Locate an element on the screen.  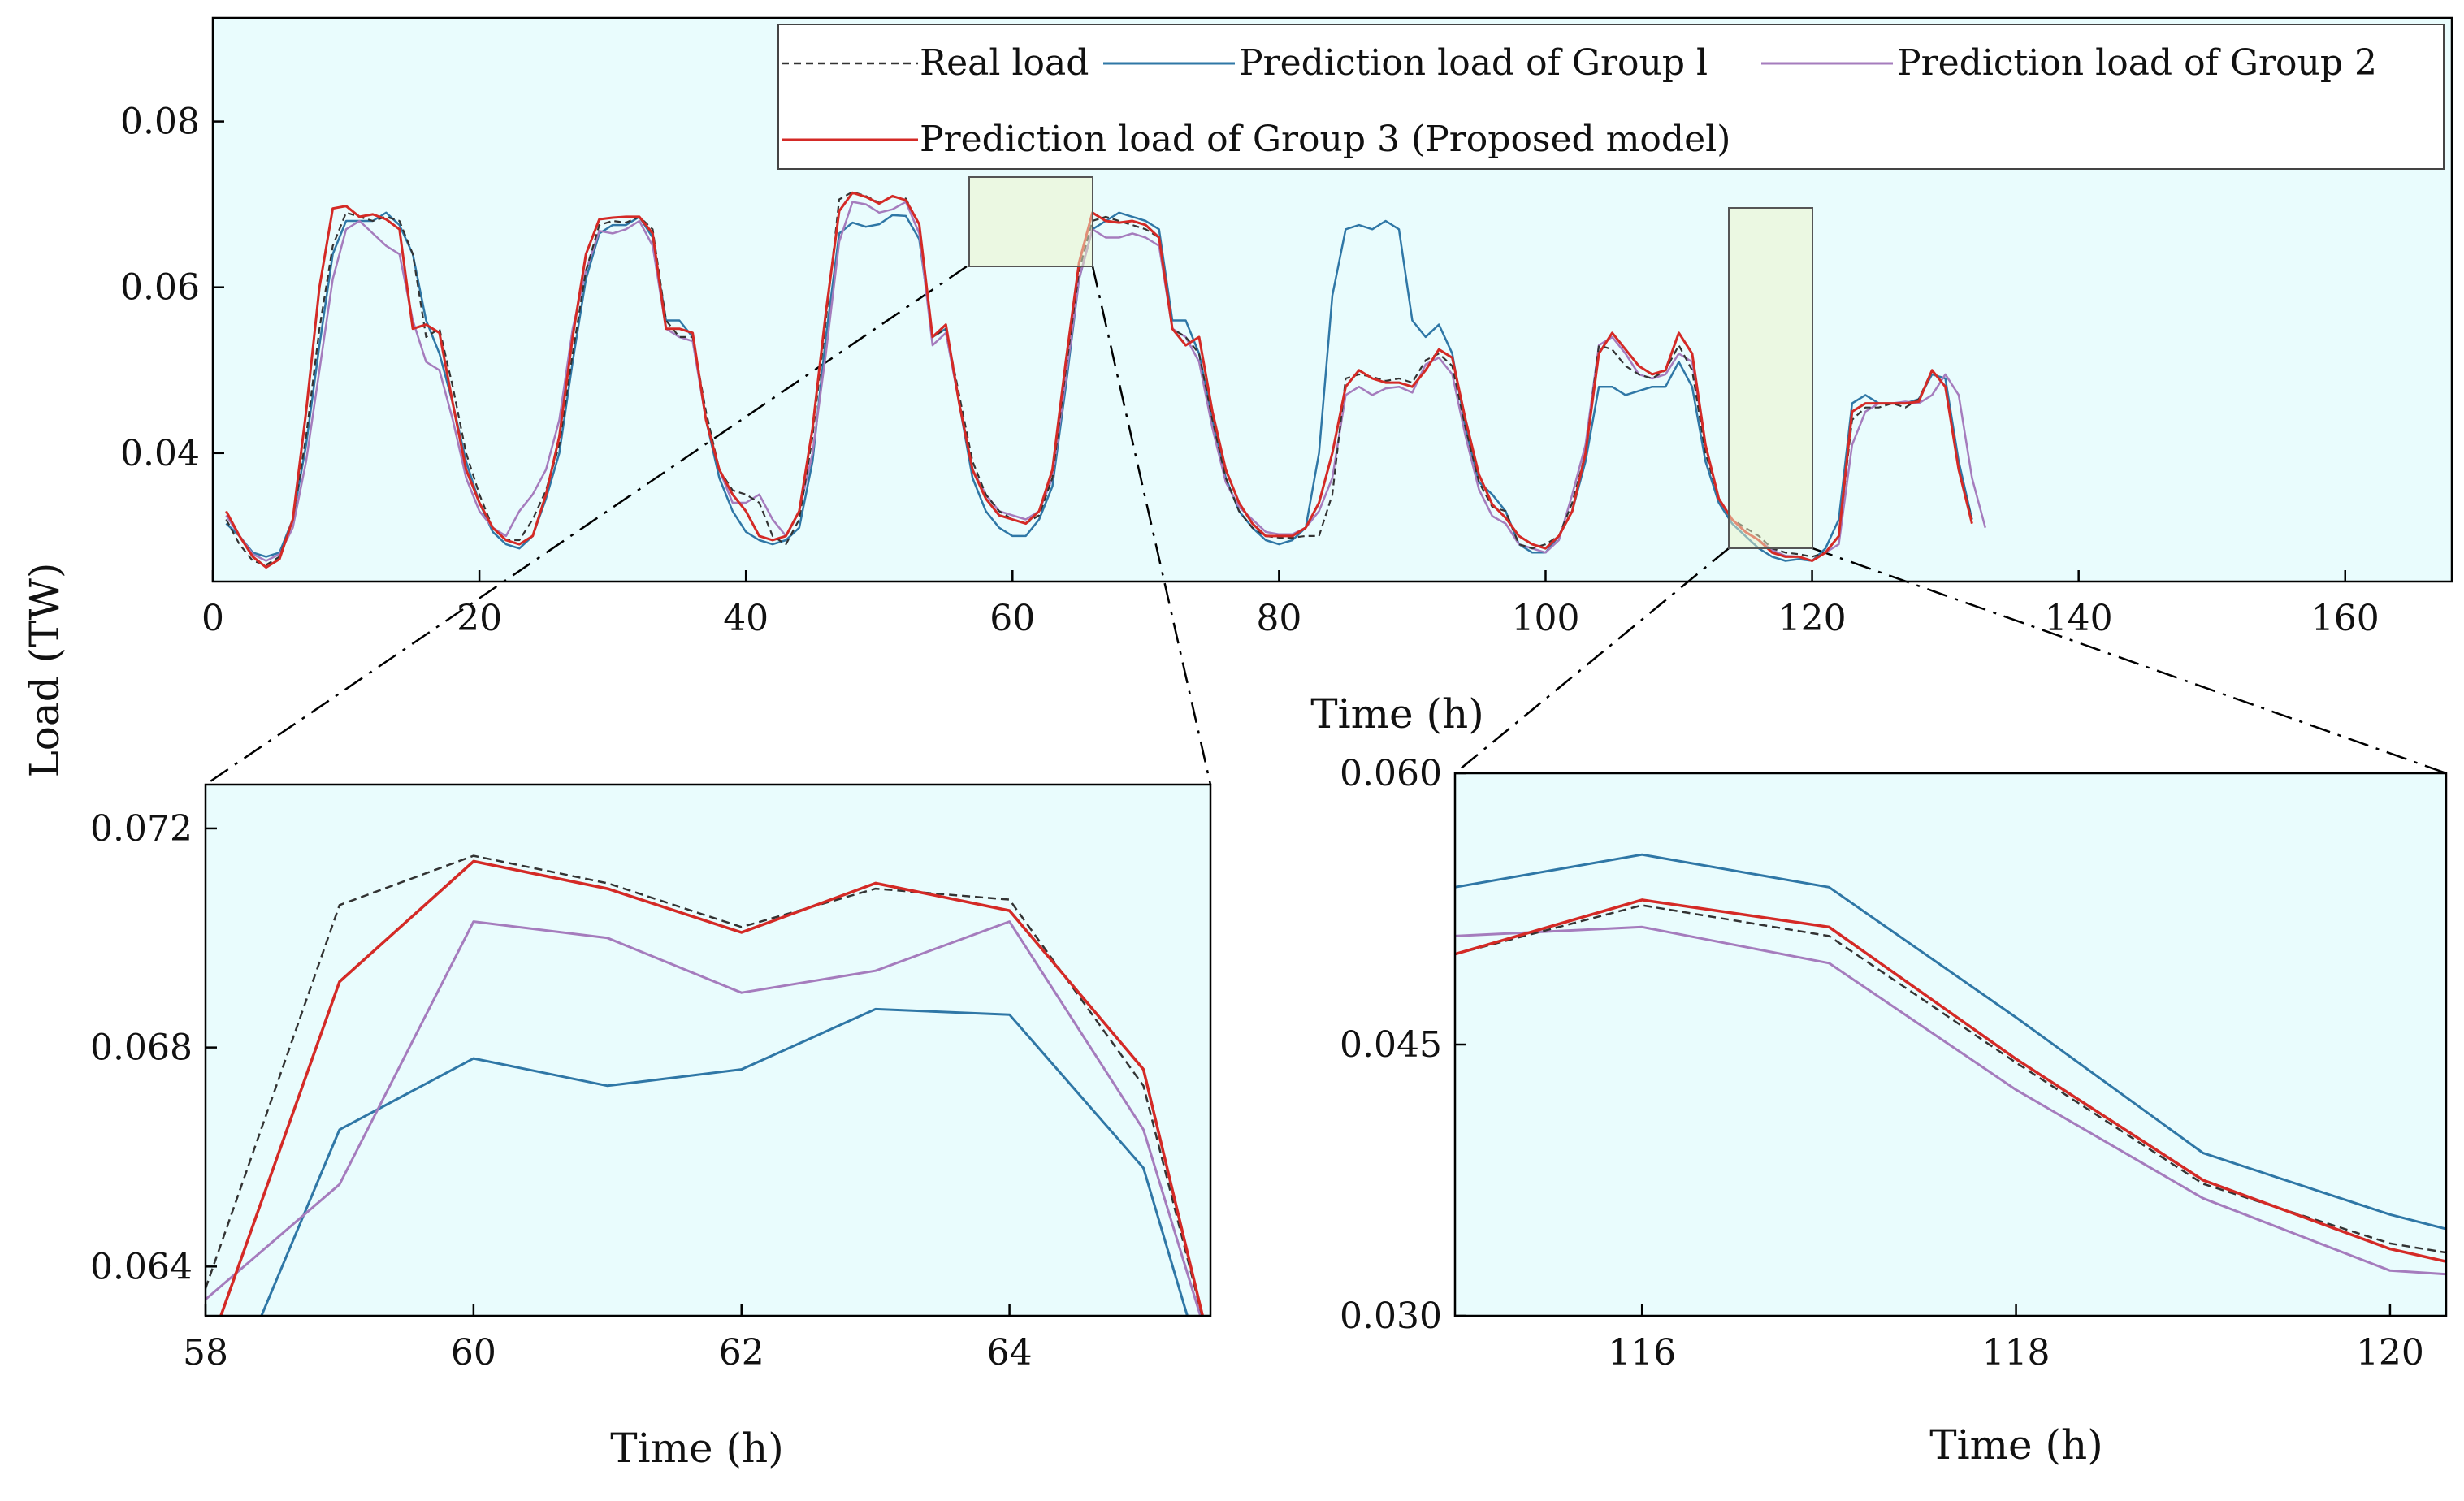
zoom-left-x-axis-title: Time (h) is located at coordinates (696, 1448).